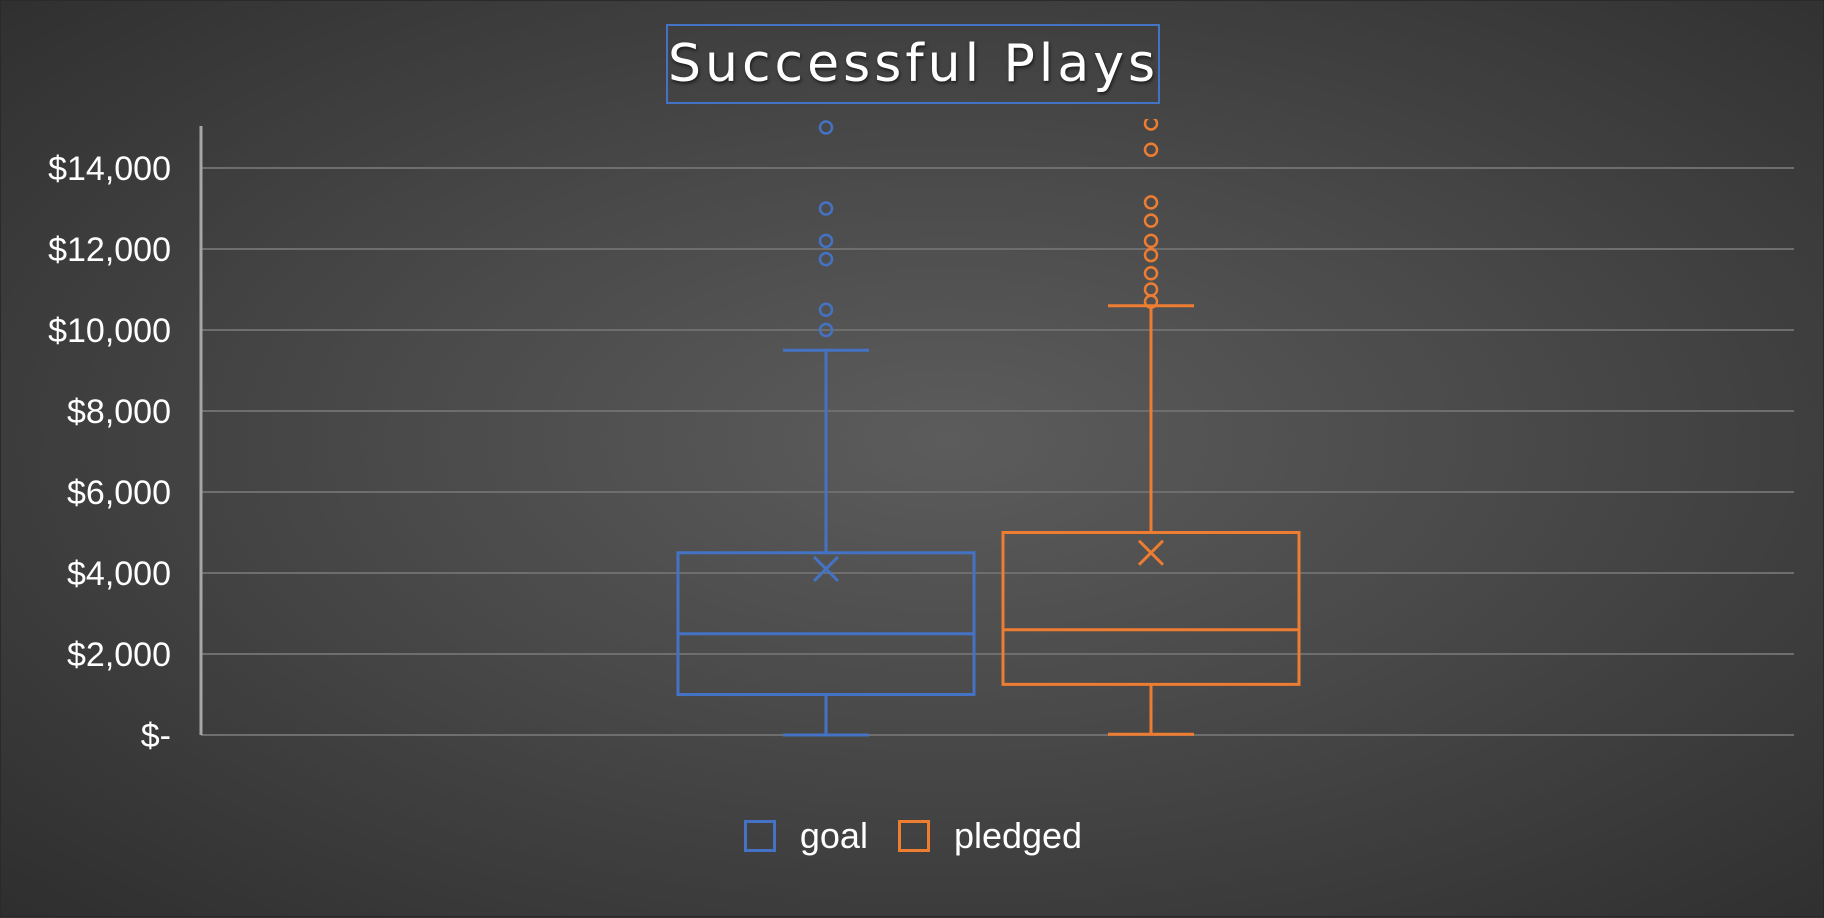 This screenshot has width=1824, height=918. What do you see at coordinates (119, 574) in the screenshot?
I see `y-tick-label: $4,000` at bounding box center [119, 574].